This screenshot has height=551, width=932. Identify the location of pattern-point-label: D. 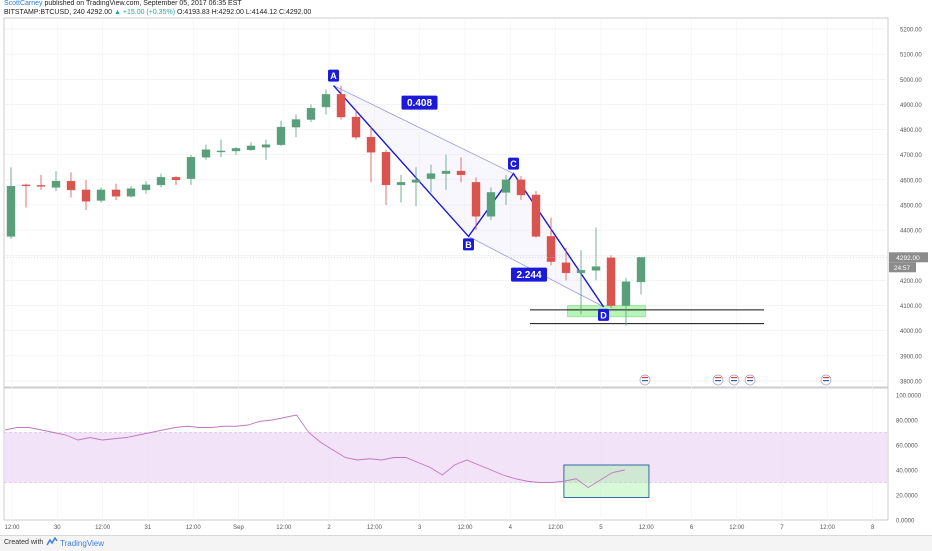
(603, 315).